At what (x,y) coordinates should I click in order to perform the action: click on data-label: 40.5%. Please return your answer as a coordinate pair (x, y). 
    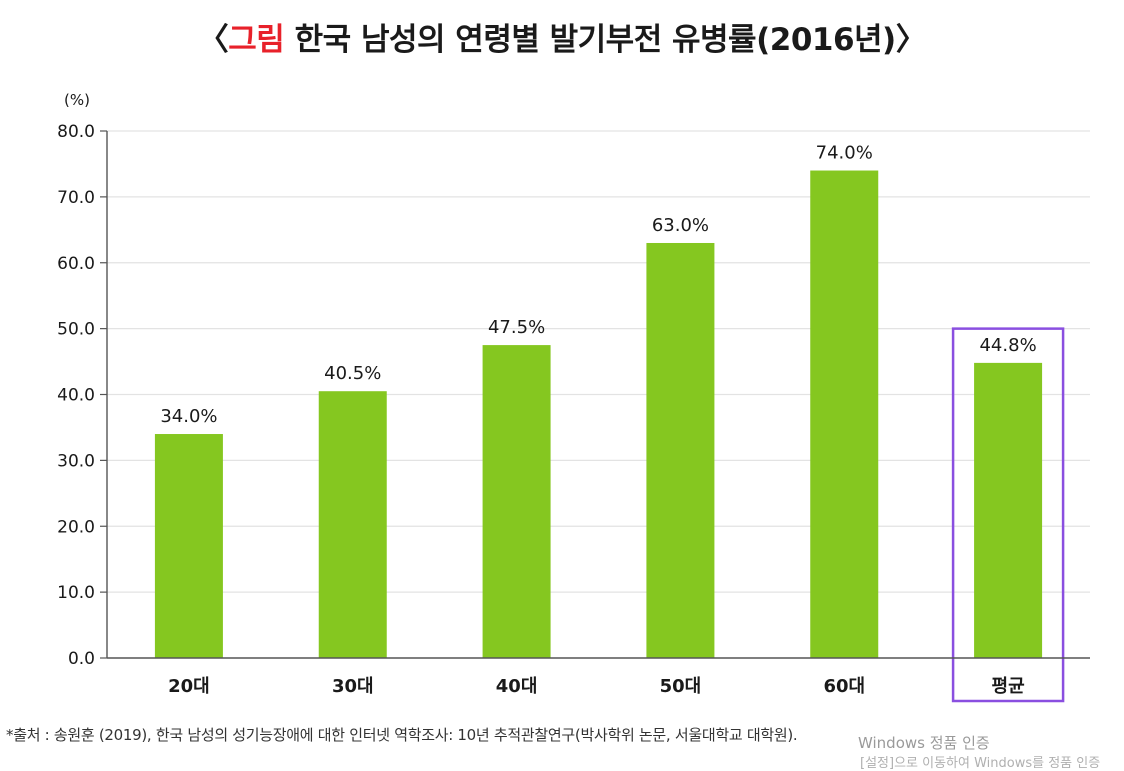
    Looking at the image, I should click on (352, 373).